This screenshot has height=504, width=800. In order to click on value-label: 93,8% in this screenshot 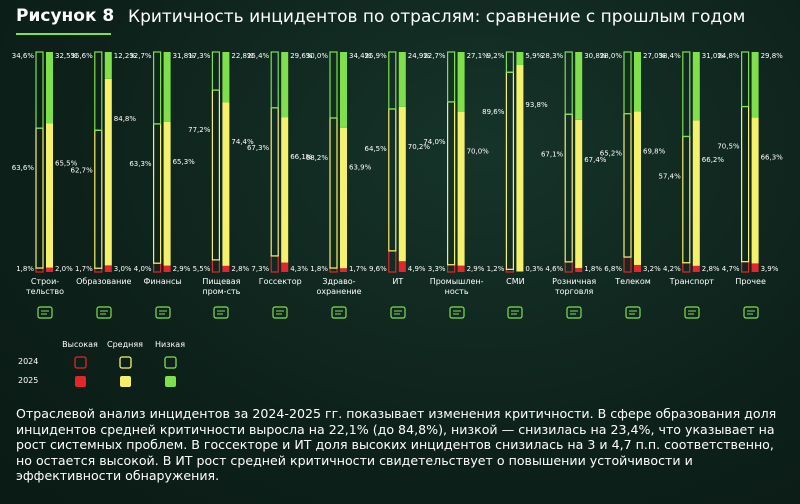, I will do `click(536, 105)`.